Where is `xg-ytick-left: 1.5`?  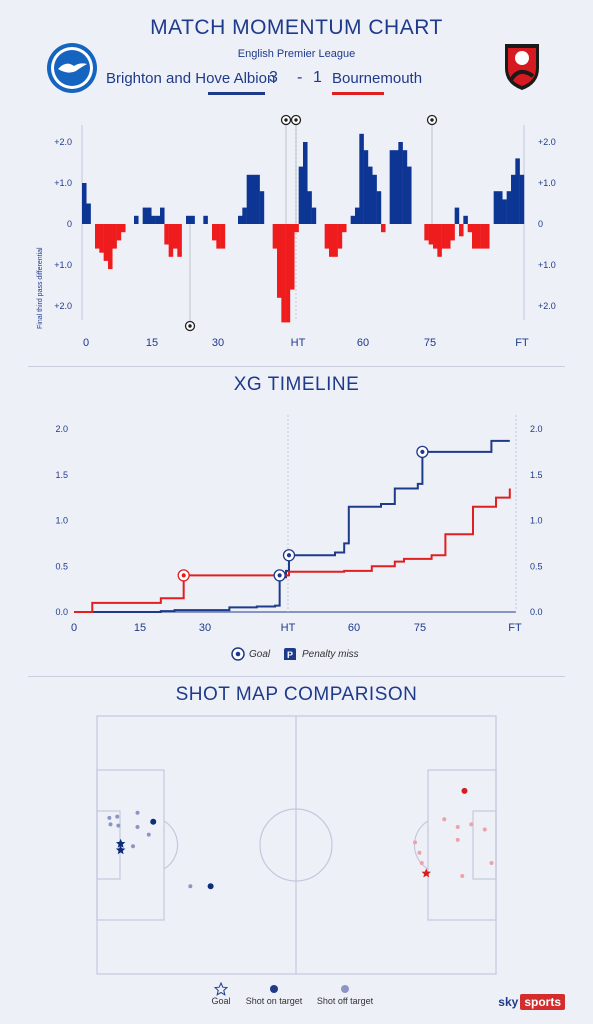 xg-ytick-left: 1.5 is located at coordinates (61, 475).